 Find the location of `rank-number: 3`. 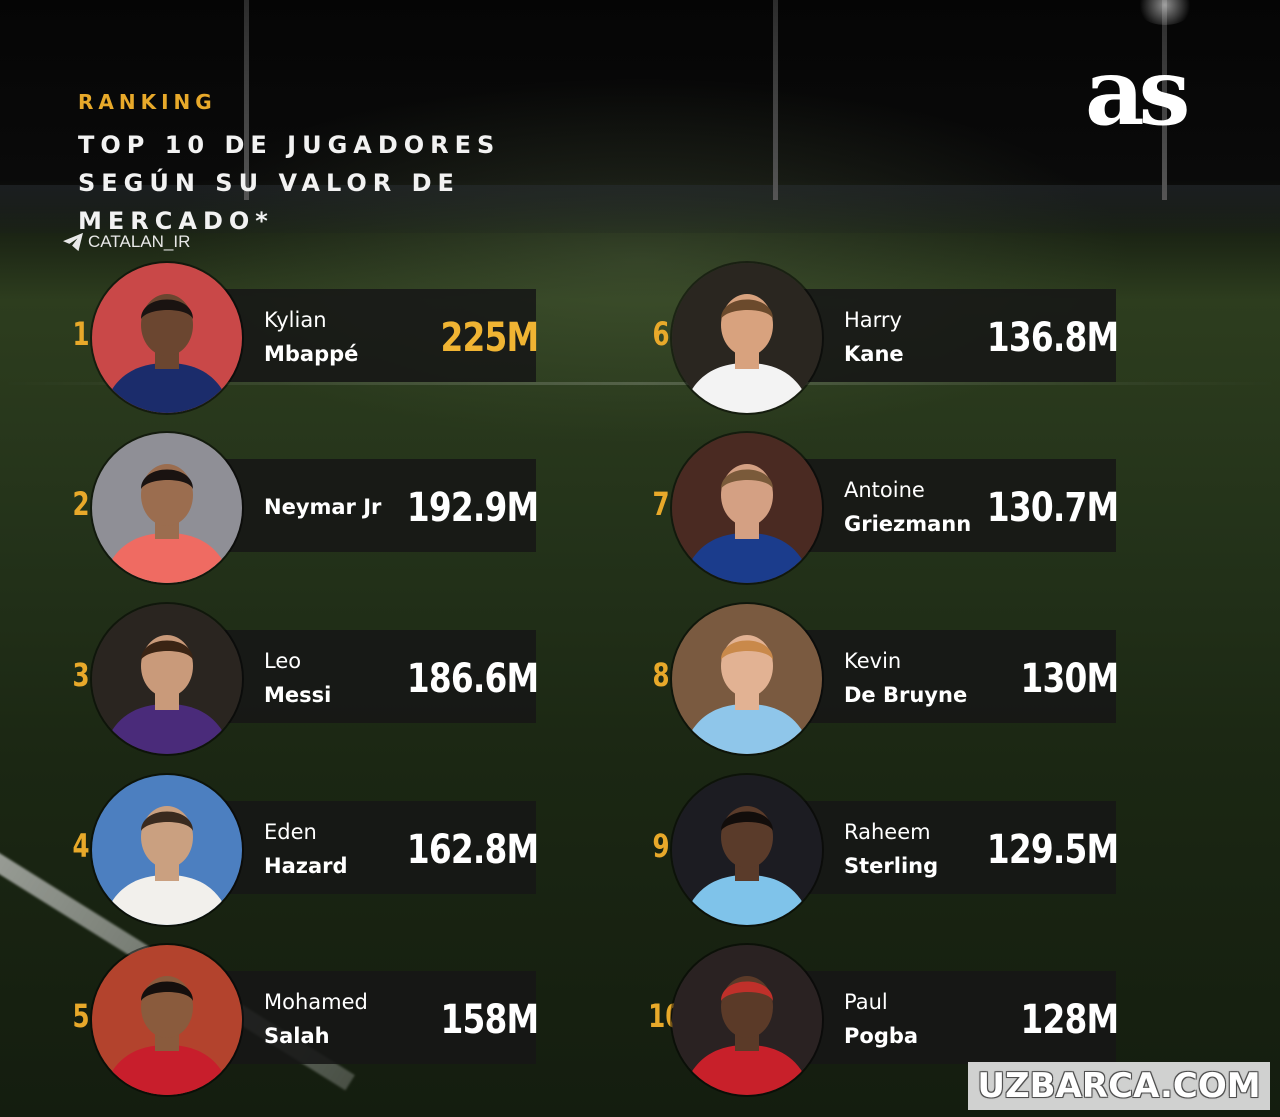

rank-number: 3 is located at coordinates (81, 675).